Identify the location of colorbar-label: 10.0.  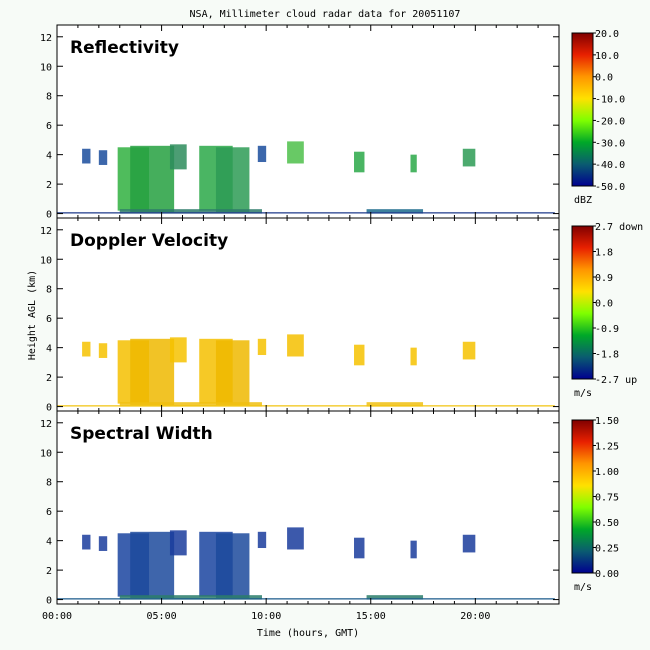
(607, 56).